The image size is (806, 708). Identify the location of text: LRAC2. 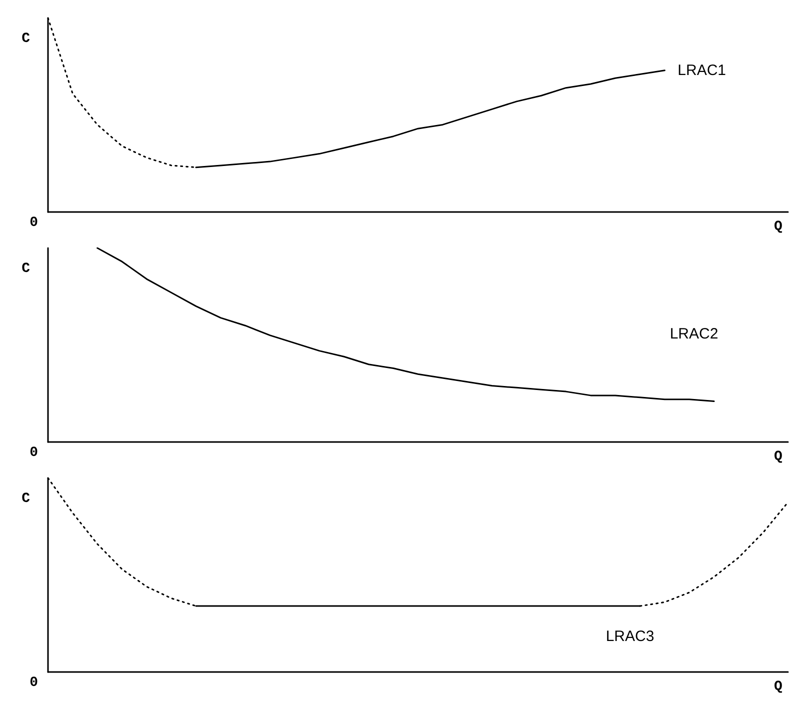
(694, 333).